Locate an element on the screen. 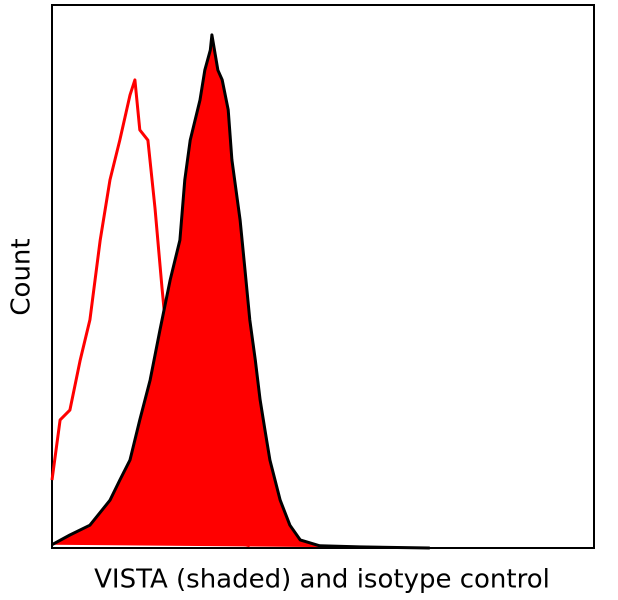  y-axis-label: Count is located at coordinates (22, 276).